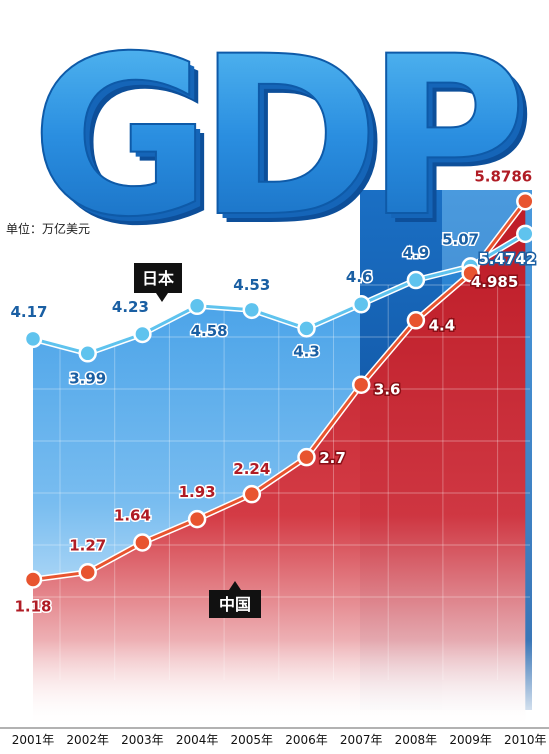 The width and height of the screenshot is (549, 754). I want to click on china-data-label: 4.985, so click(494, 282).